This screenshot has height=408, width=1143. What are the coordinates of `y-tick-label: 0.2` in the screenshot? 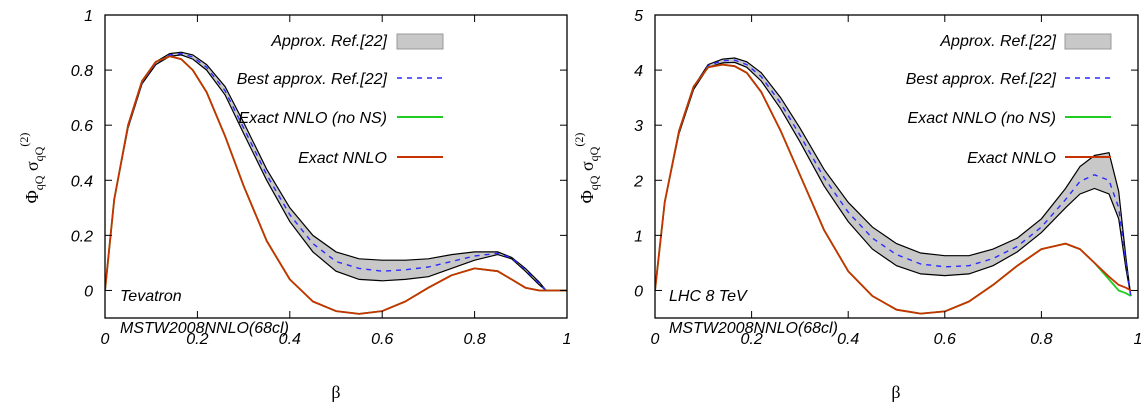 It's located at (82, 236).